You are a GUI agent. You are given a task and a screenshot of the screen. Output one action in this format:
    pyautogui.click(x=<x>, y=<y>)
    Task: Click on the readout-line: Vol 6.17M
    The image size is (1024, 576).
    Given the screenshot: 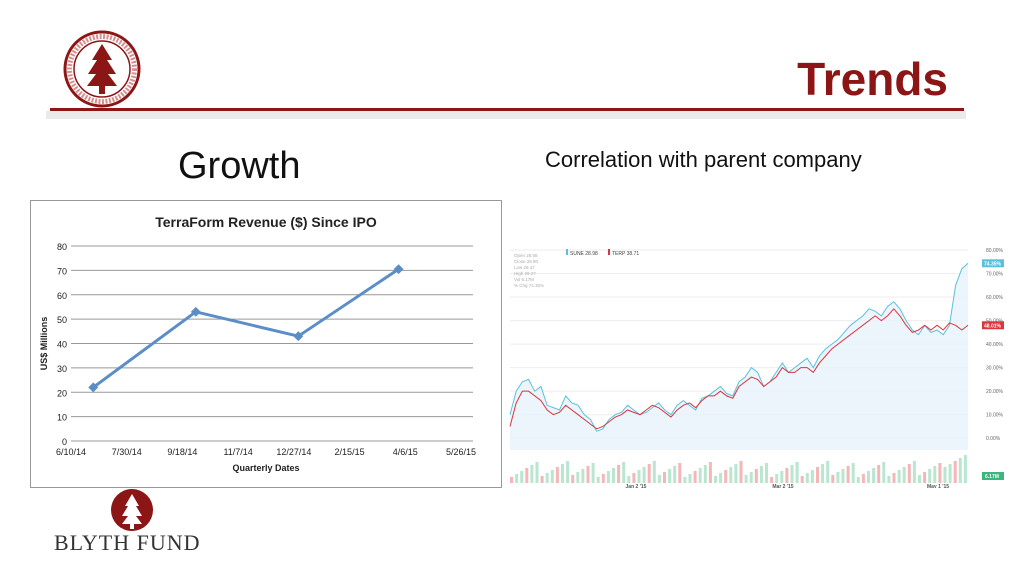 What is the action you would take?
    pyautogui.click(x=524, y=279)
    